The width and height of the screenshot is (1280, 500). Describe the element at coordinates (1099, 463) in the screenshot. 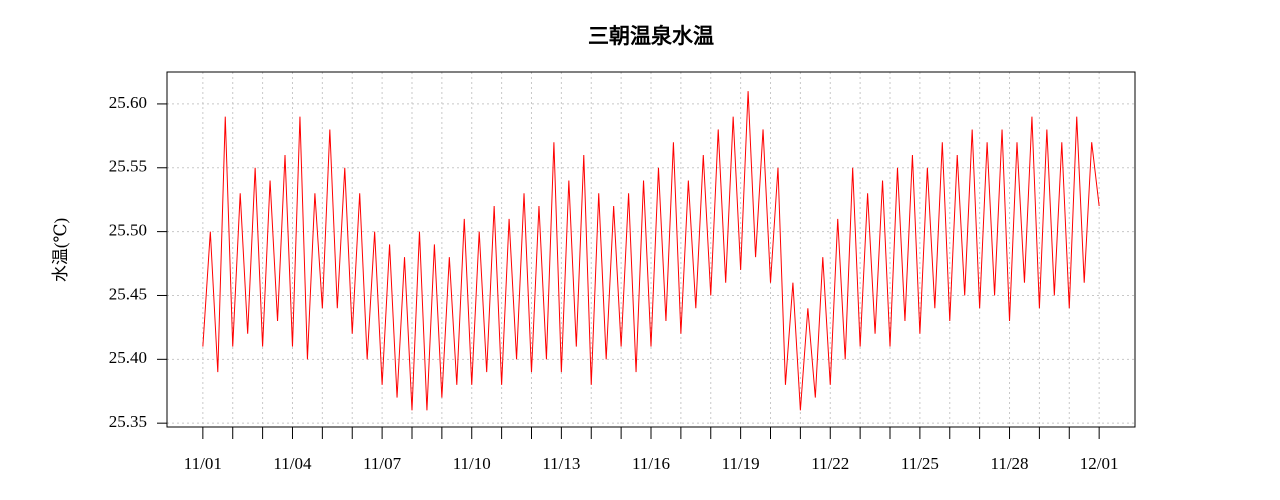

I see `x-tick-label: 12/01` at that location.